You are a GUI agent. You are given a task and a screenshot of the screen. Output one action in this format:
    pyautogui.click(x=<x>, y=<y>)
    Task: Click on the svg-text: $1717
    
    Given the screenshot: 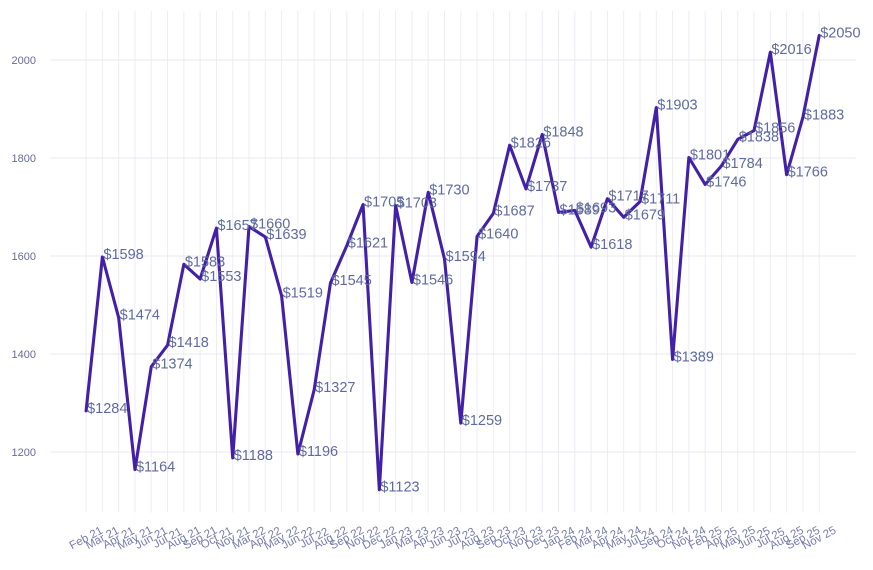 What is the action you would take?
    pyautogui.click(x=628, y=197)
    